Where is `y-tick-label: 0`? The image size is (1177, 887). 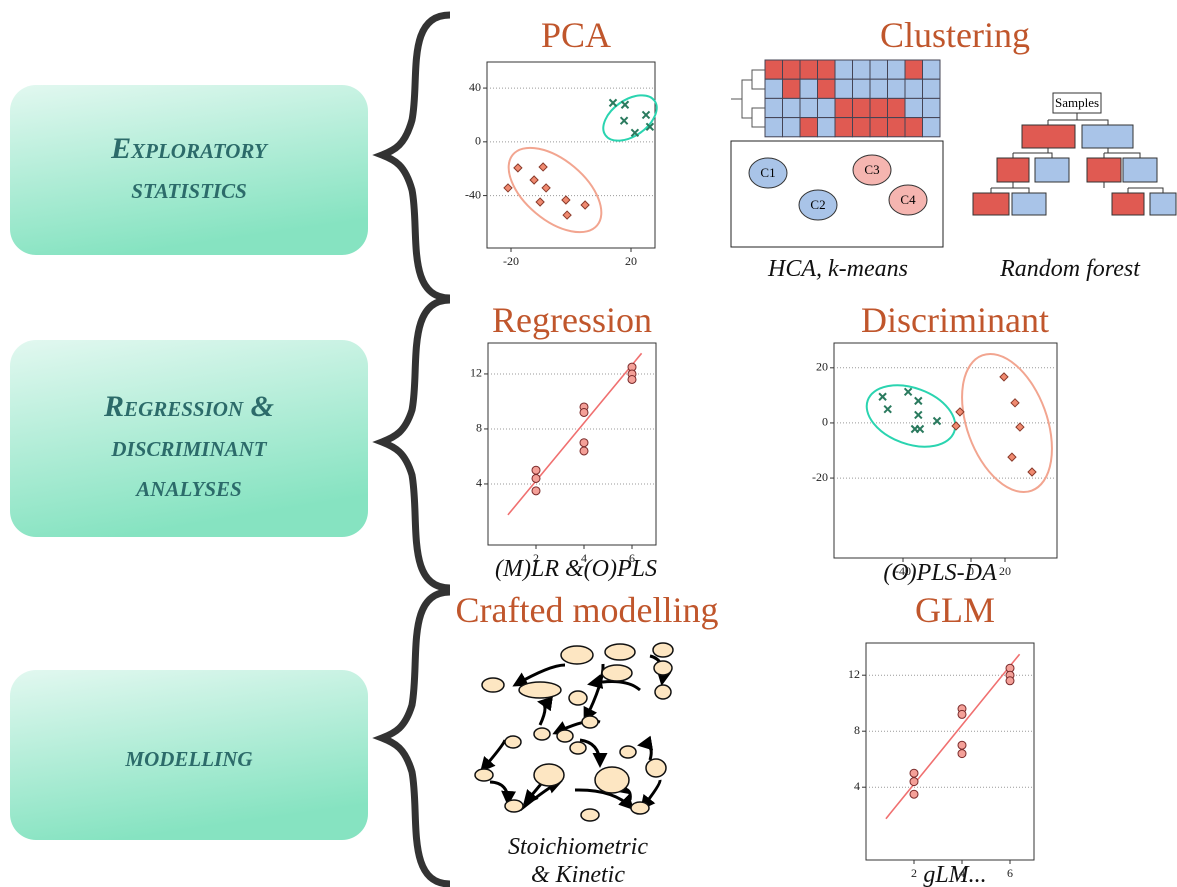 y-tick-label: 0 is located at coordinates (825, 422).